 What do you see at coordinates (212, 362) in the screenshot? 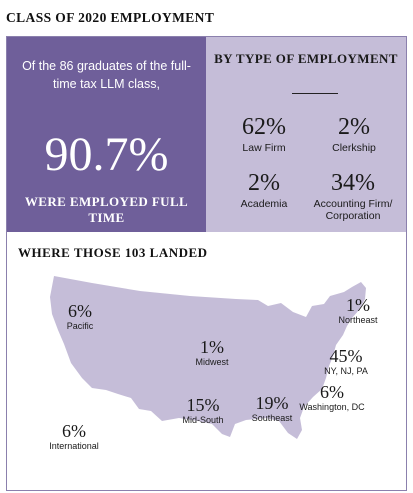
I see `region-label: Midwest` at bounding box center [212, 362].